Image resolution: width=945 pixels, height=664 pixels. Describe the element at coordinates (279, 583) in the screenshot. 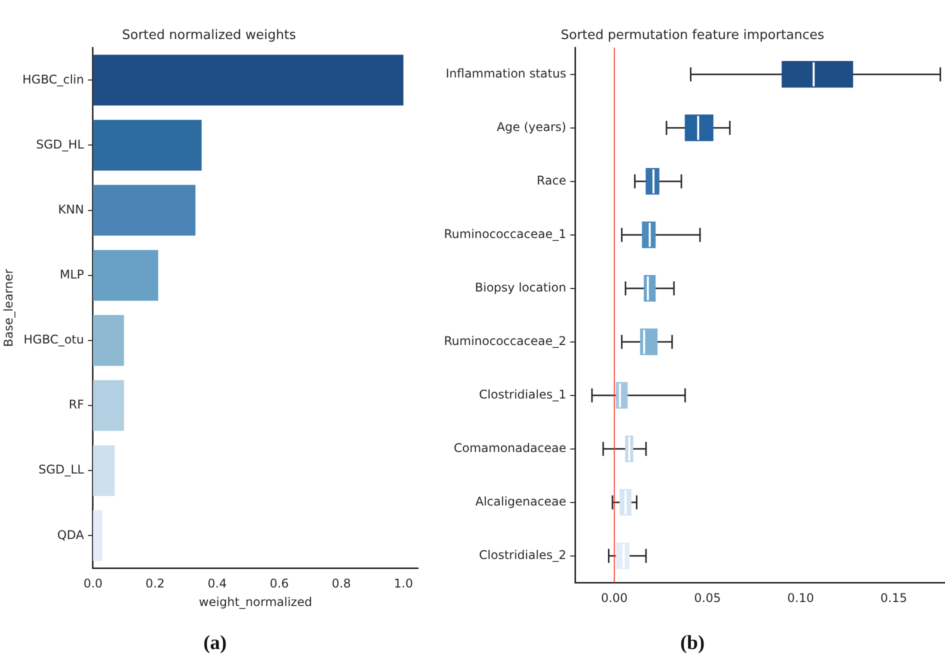

I see `x-tick-label: 0.6` at that location.